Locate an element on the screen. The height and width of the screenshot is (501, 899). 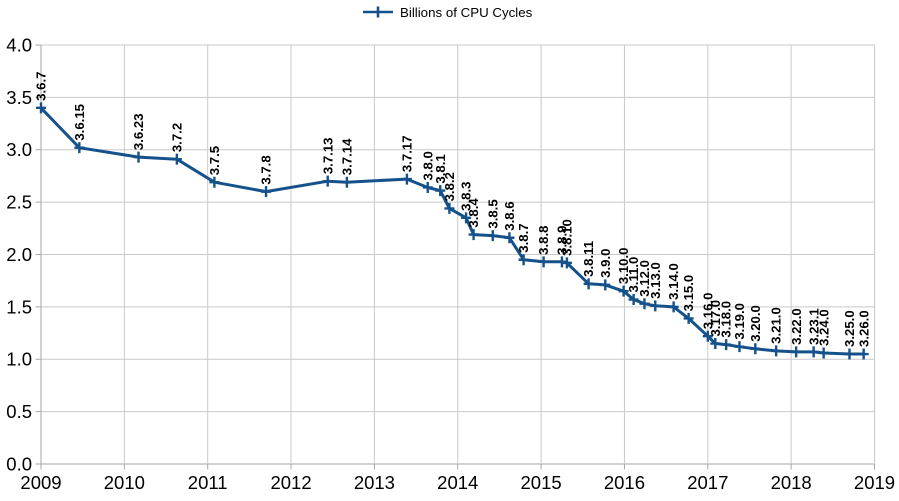
data-point-label: 3.7.2 is located at coordinates (176, 137).